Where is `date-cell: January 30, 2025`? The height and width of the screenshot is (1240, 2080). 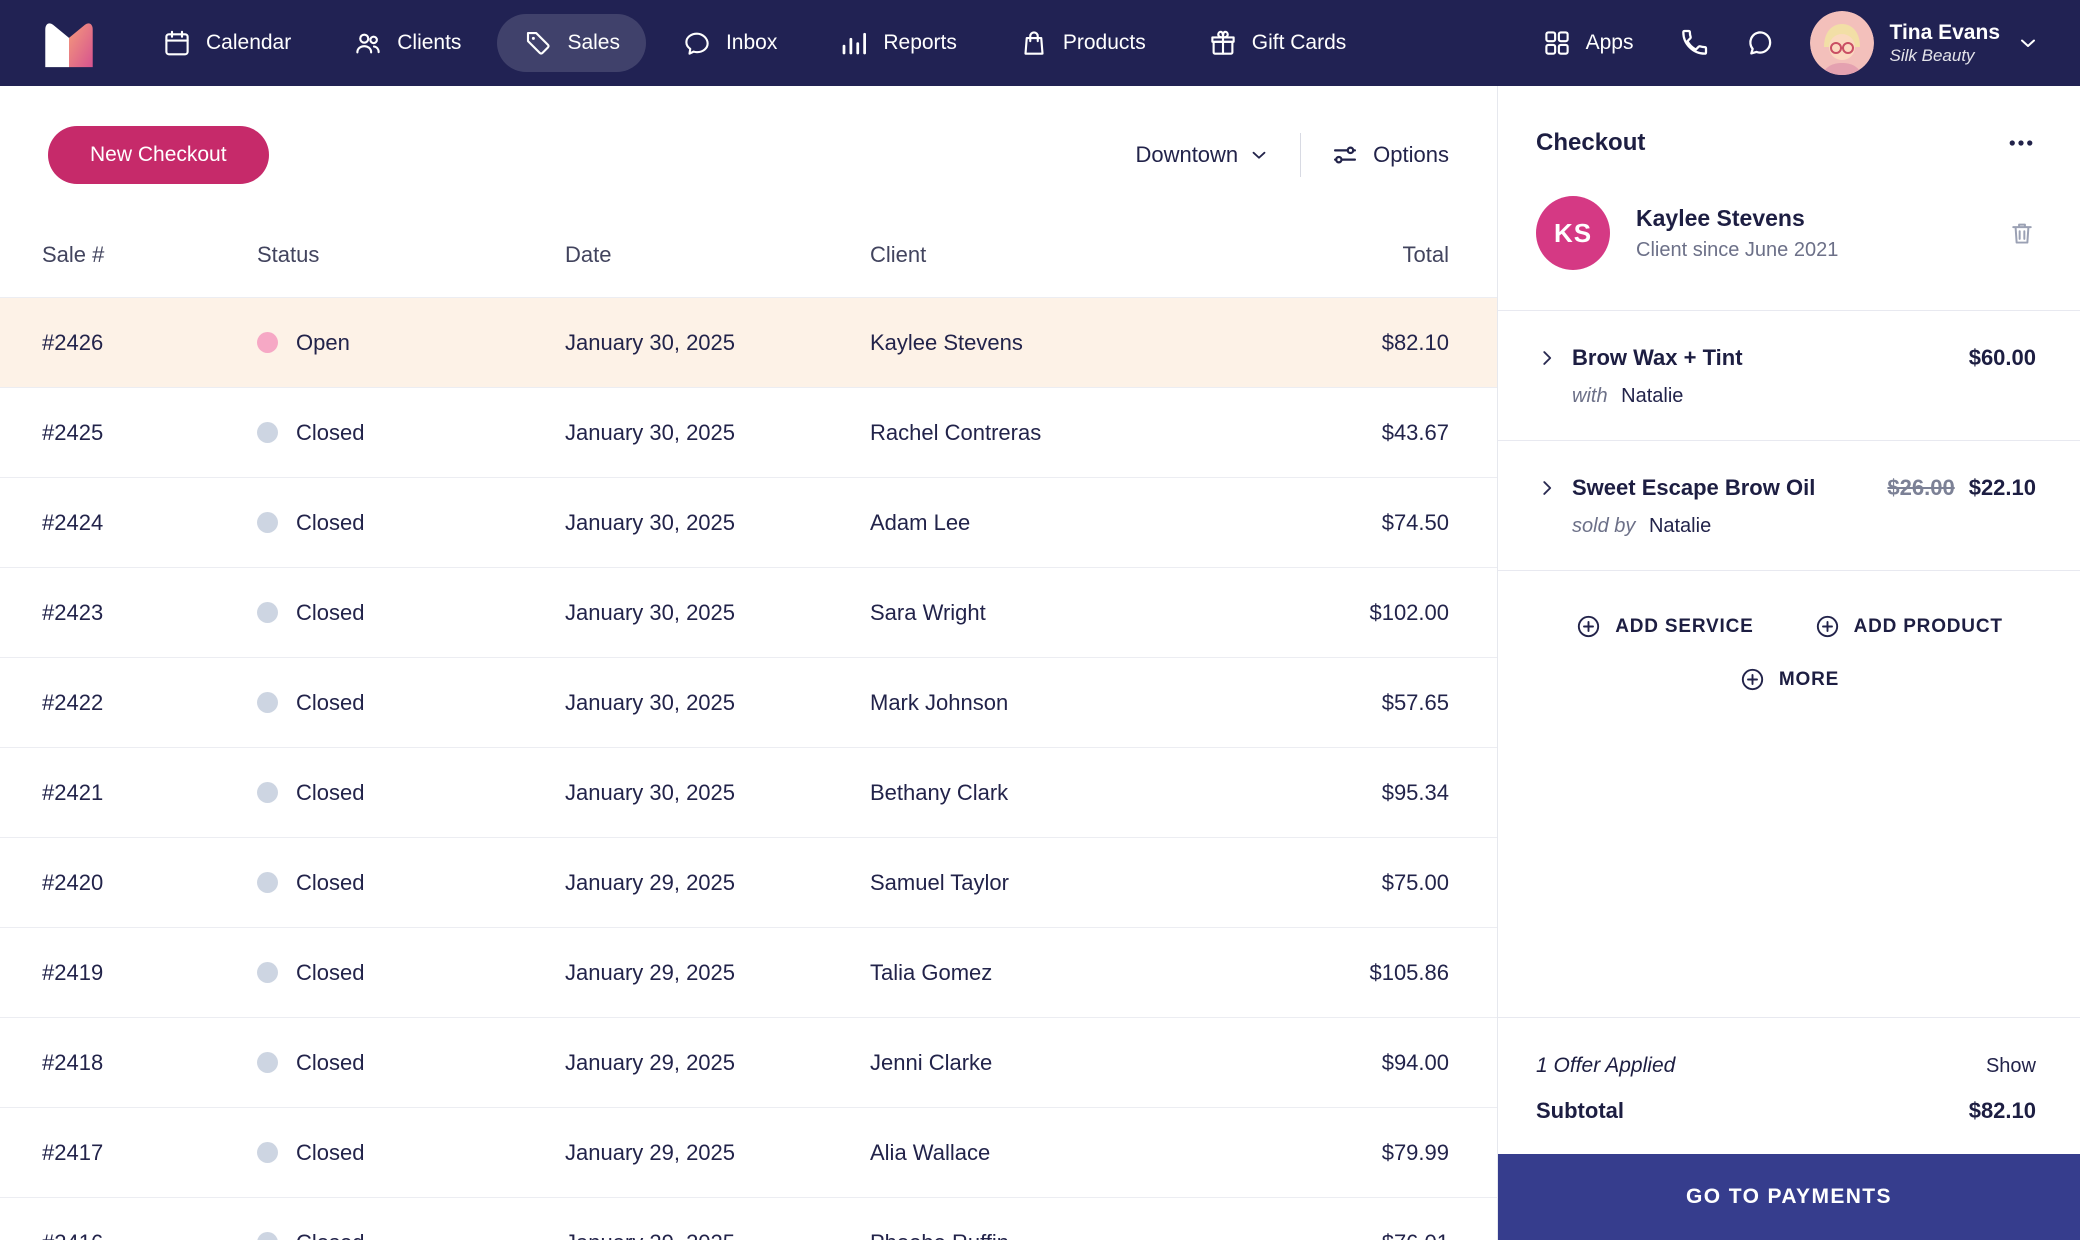
date-cell: January 30, 2025 is located at coordinates (650, 612).